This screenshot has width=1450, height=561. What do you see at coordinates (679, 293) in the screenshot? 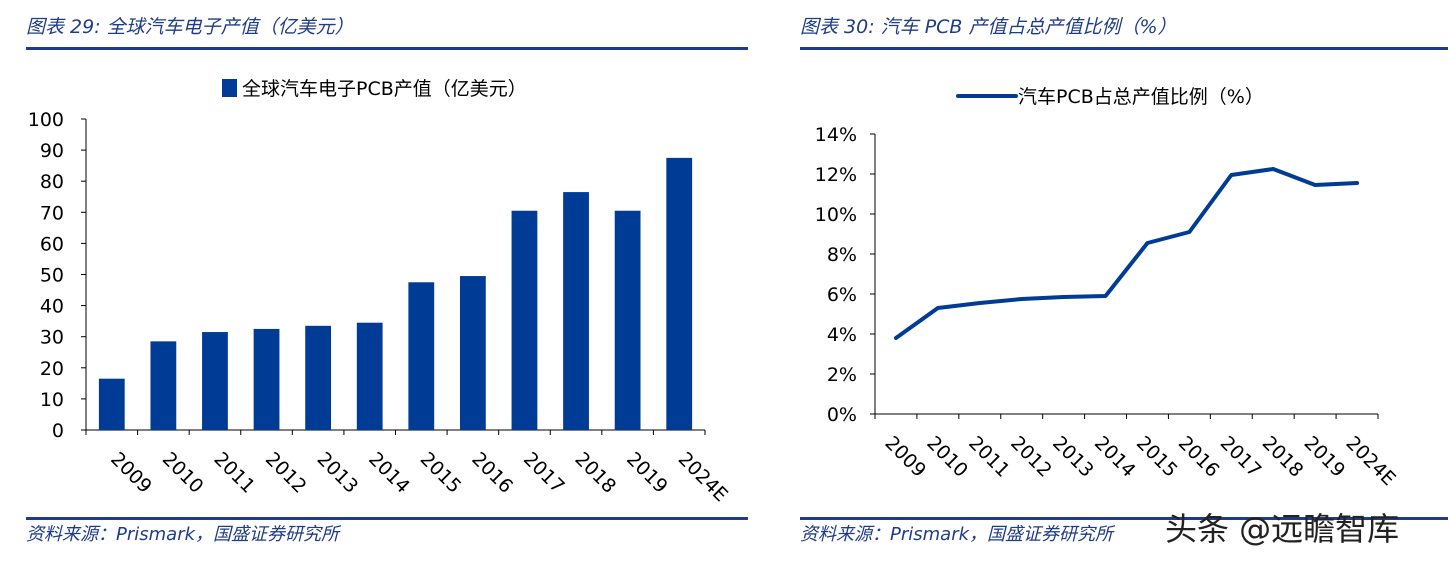
I see `bar-2024E` at bounding box center [679, 293].